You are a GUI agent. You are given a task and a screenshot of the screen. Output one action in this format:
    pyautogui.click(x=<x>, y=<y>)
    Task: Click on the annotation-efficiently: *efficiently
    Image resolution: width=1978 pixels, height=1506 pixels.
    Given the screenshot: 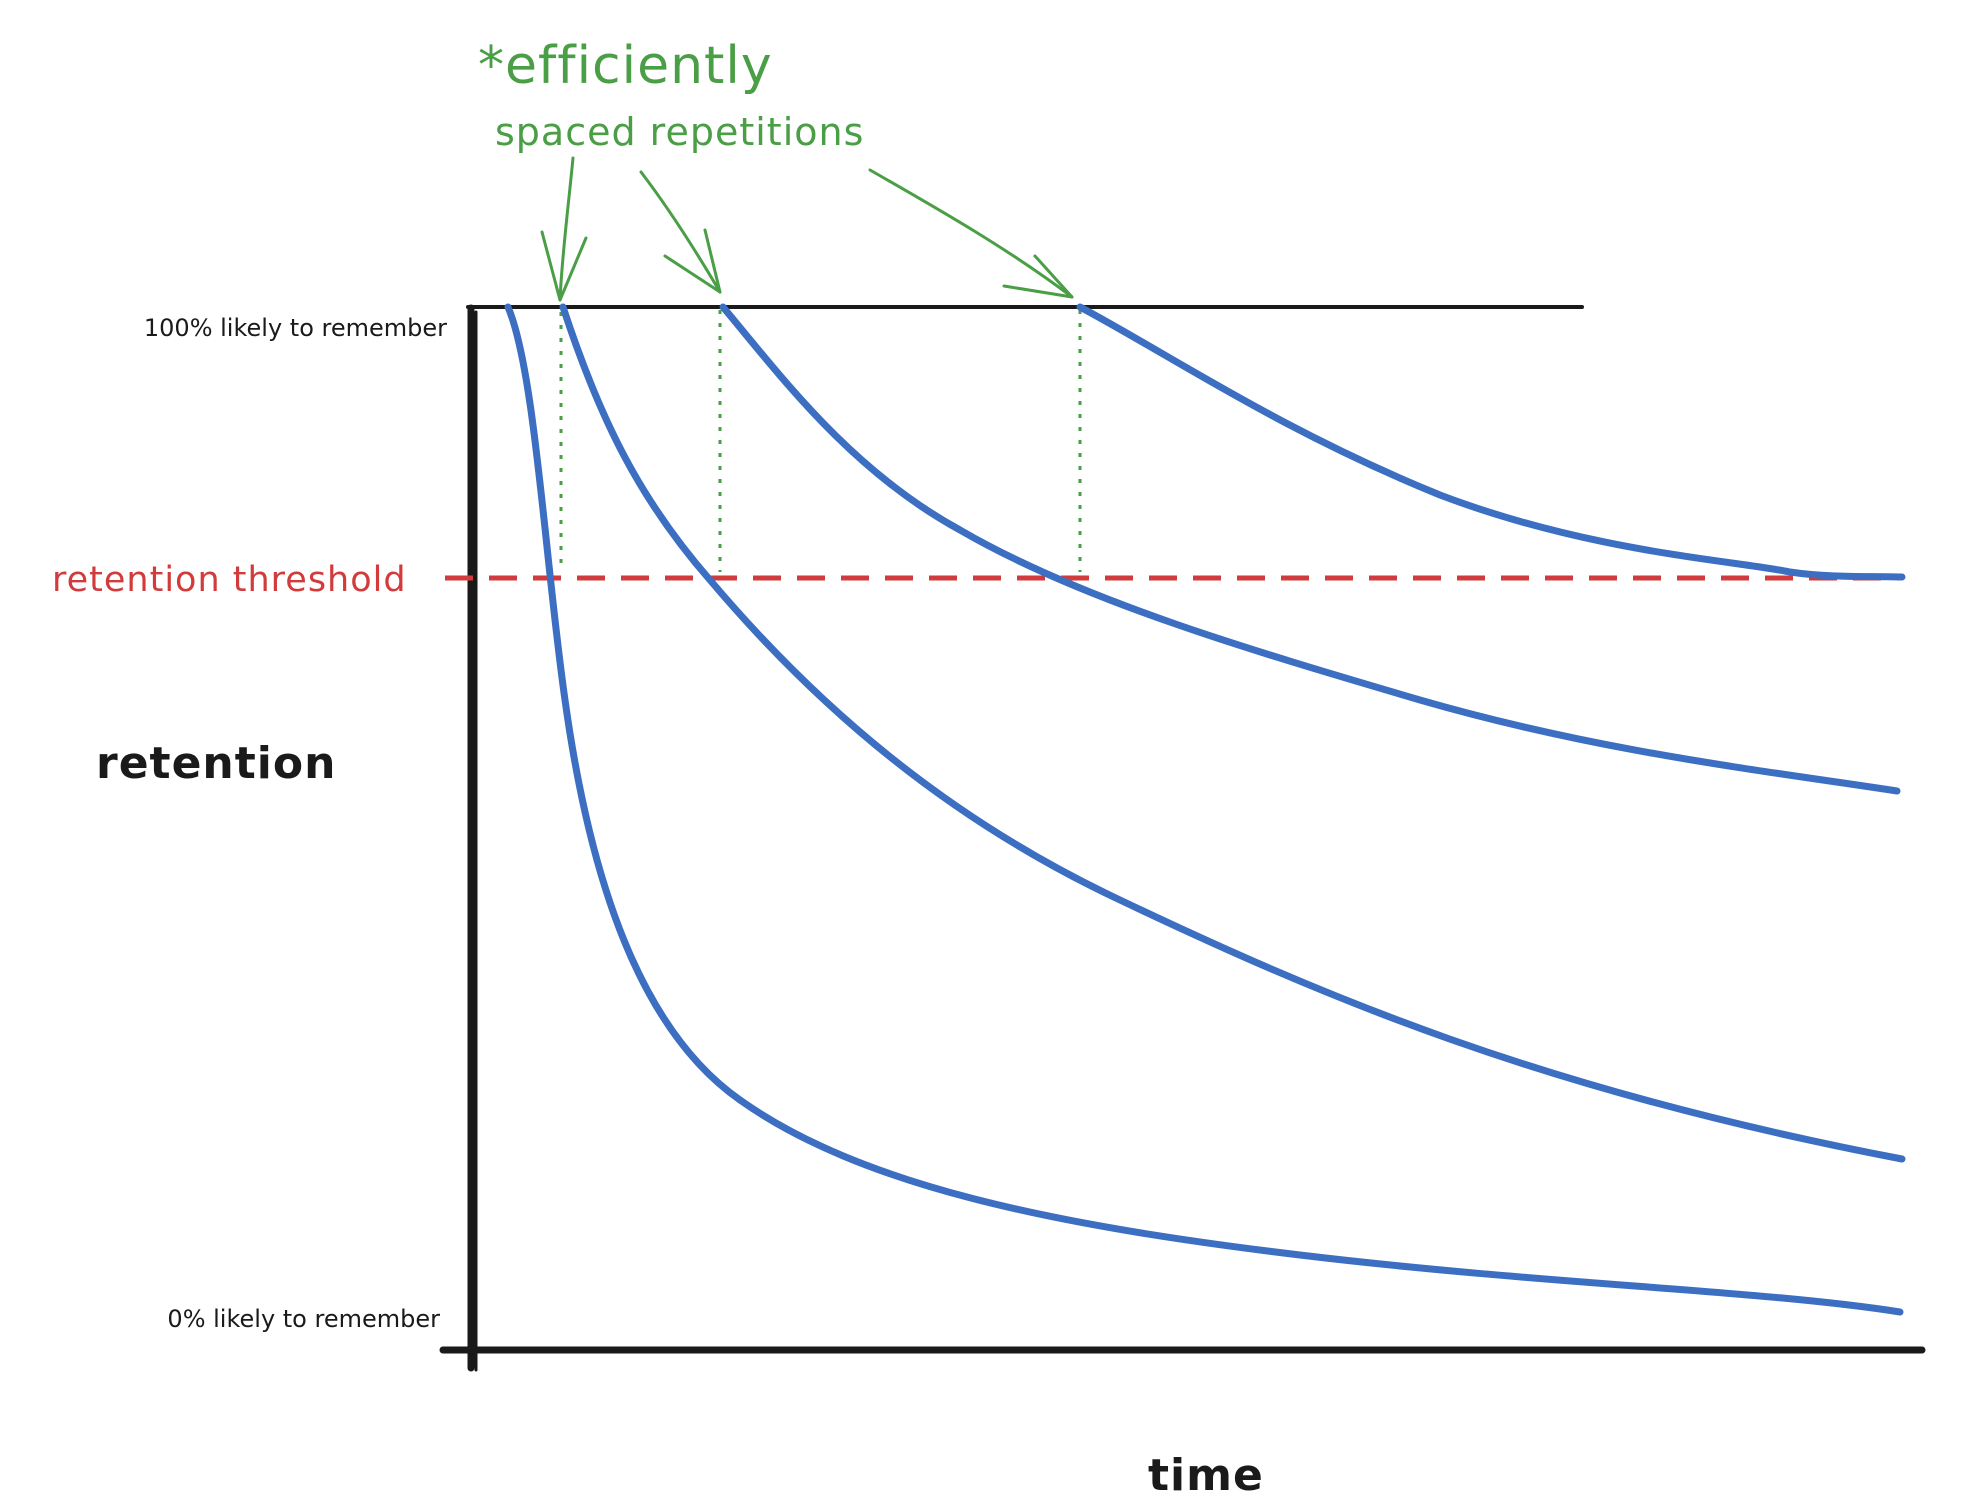 What is the action you would take?
    pyautogui.click(x=625, y=66)
    